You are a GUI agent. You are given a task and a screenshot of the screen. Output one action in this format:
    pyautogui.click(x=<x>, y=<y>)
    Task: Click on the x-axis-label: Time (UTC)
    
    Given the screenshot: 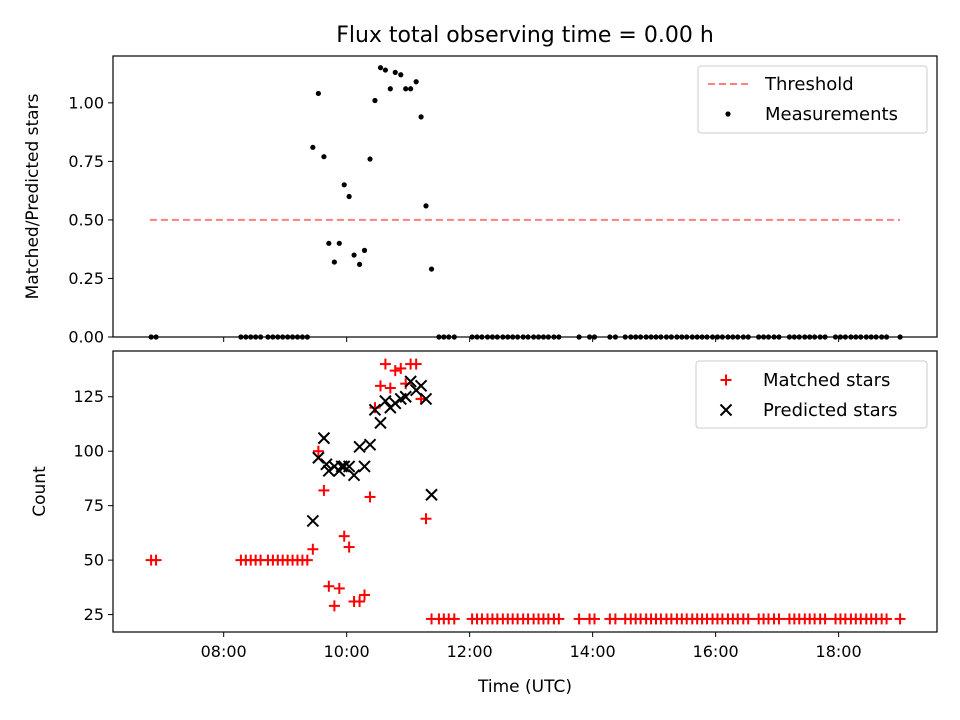 What is the action you would take?
    pyautogui.click(x=524, y=687)
    